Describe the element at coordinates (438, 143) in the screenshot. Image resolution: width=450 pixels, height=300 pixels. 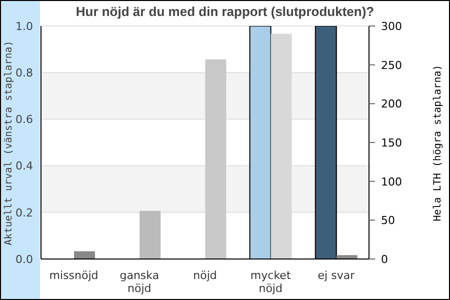
I see `y2-axis-title: Hela LTH (högra staplarna)` at that location.